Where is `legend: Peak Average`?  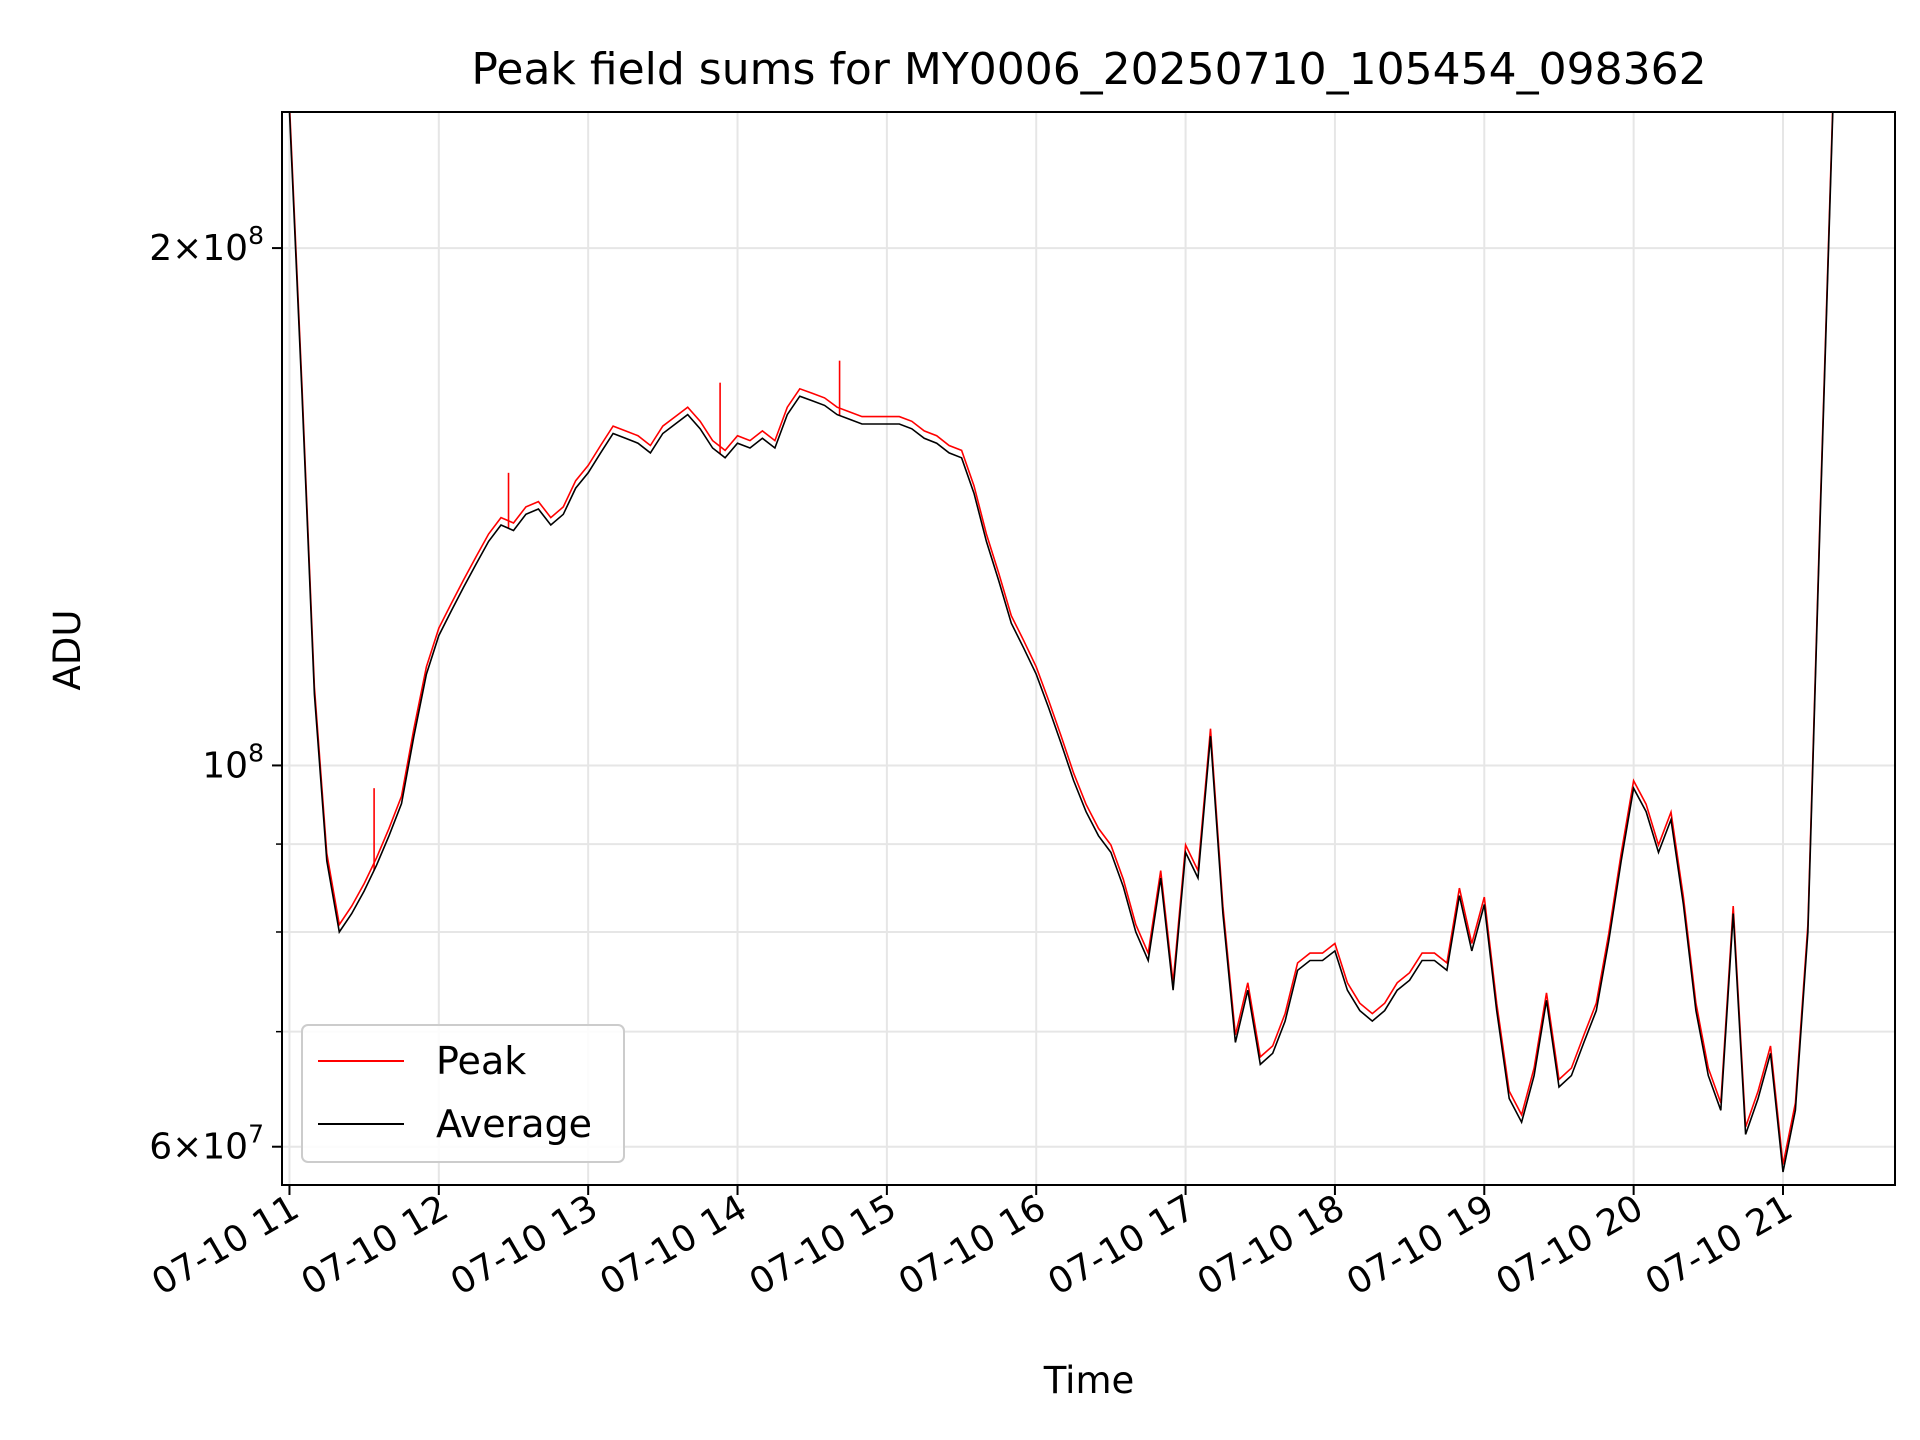 legend: Peak Average is located at coordinates (463, 1093).